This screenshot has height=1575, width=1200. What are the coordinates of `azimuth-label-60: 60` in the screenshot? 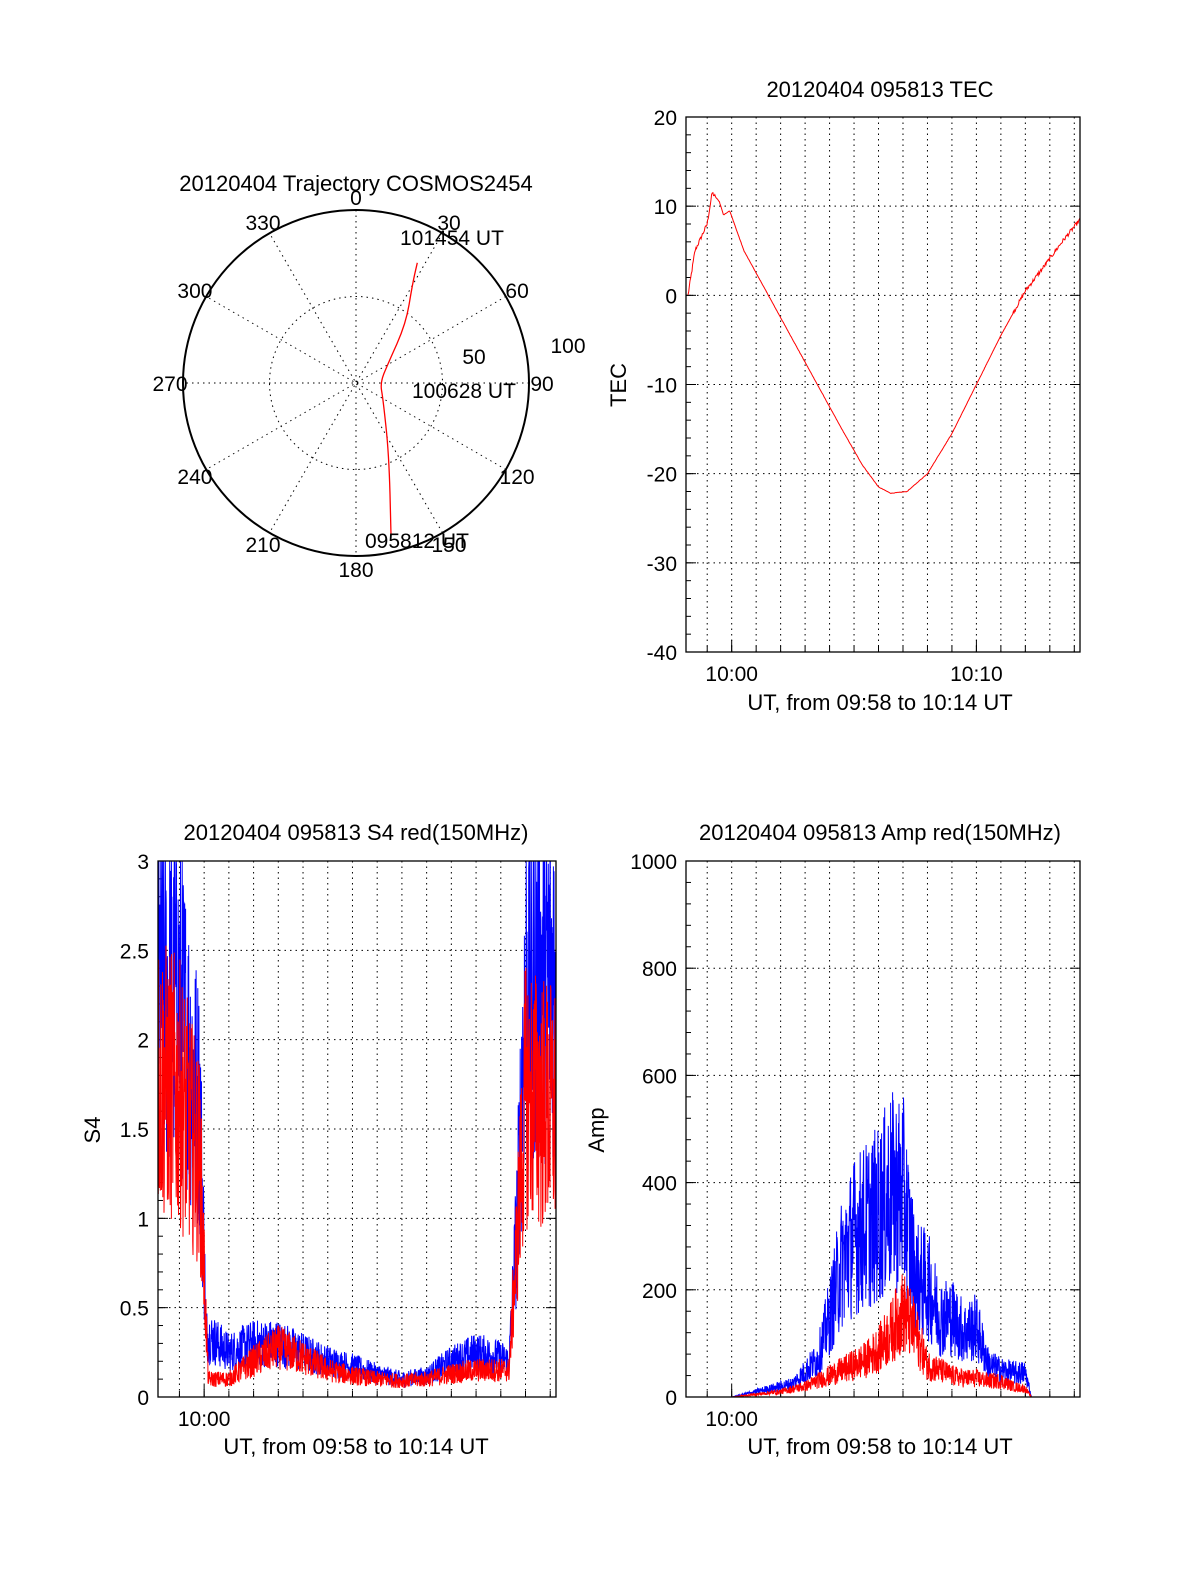 It's located at (516, 291).